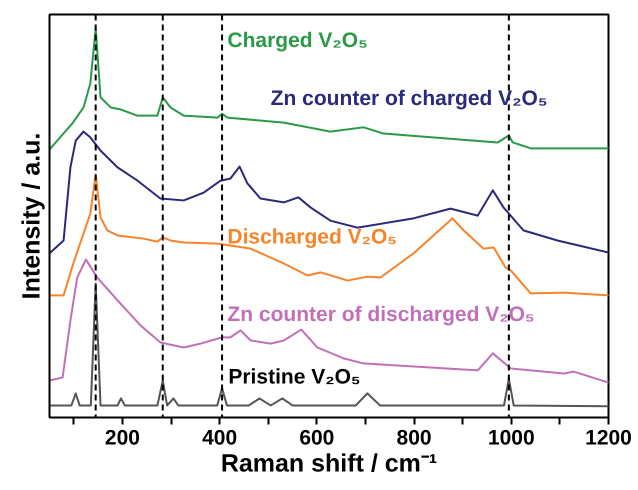 This screenshot has width=638, height=490. What do you see at coordinates (414, 438) in the screenshot?
I see `x-tick-label: 800` at bounding box center [414, 438].